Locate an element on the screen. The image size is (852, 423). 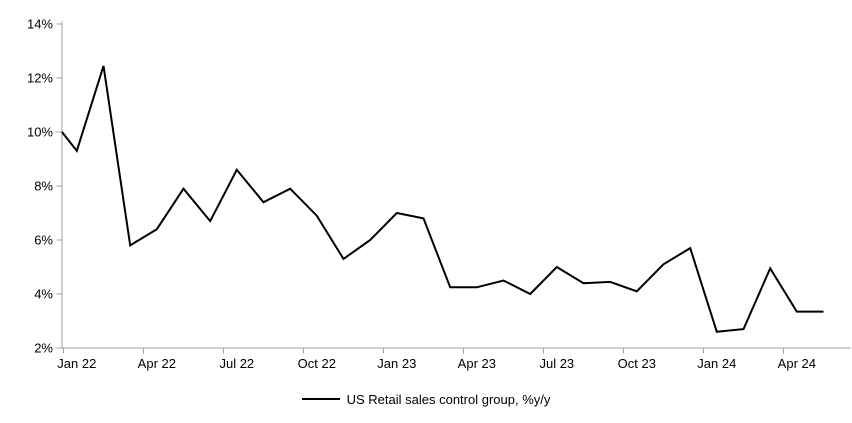
y-tick-label: 8% is located at coordinates (43, 186).